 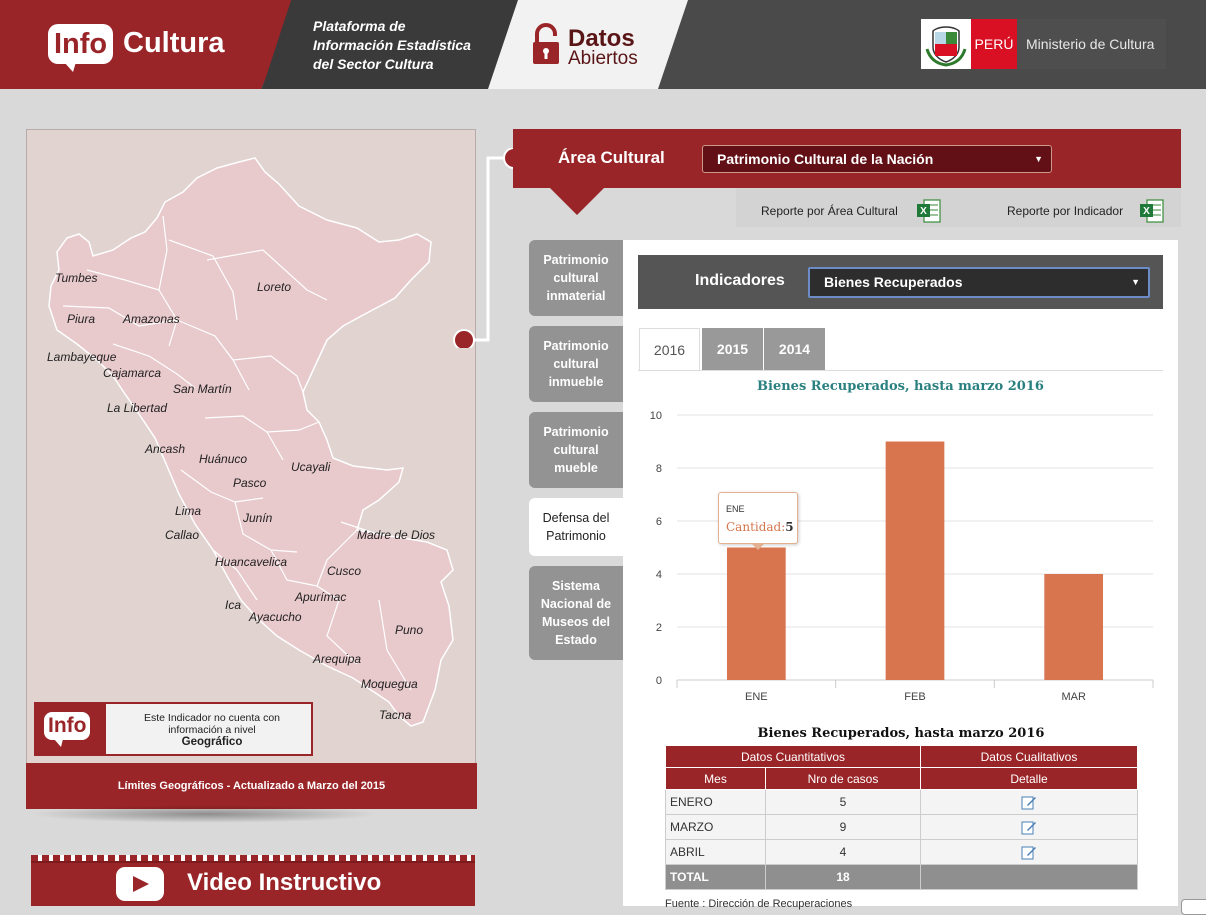 I want to click on logo-info: Info, so click(x=81, y=48).